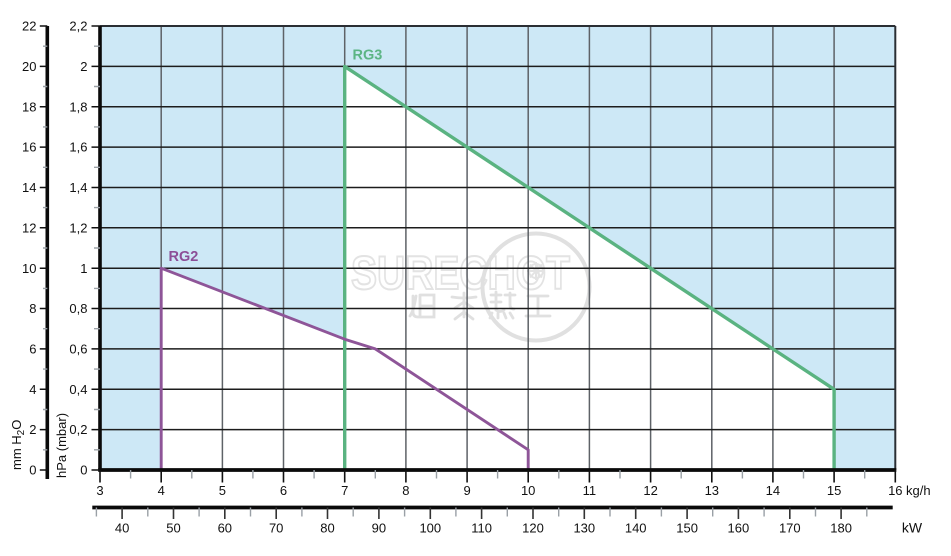 The width and height of the screenshot is (951, 556). What do you see at coordinates (29, 26) in the screenshot?
I see `svg-text: 22` at bounding box center [29, 26].